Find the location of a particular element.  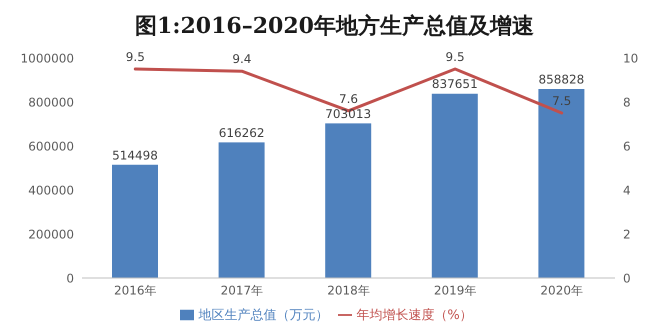

y2-tick-label: 2 is located at coordinates (627, 234).